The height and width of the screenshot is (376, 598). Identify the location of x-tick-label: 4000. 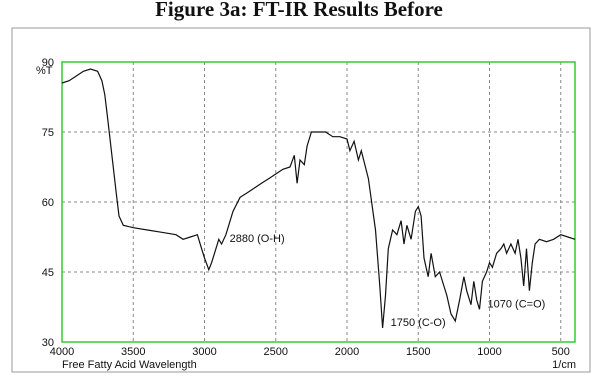
(62, 352).